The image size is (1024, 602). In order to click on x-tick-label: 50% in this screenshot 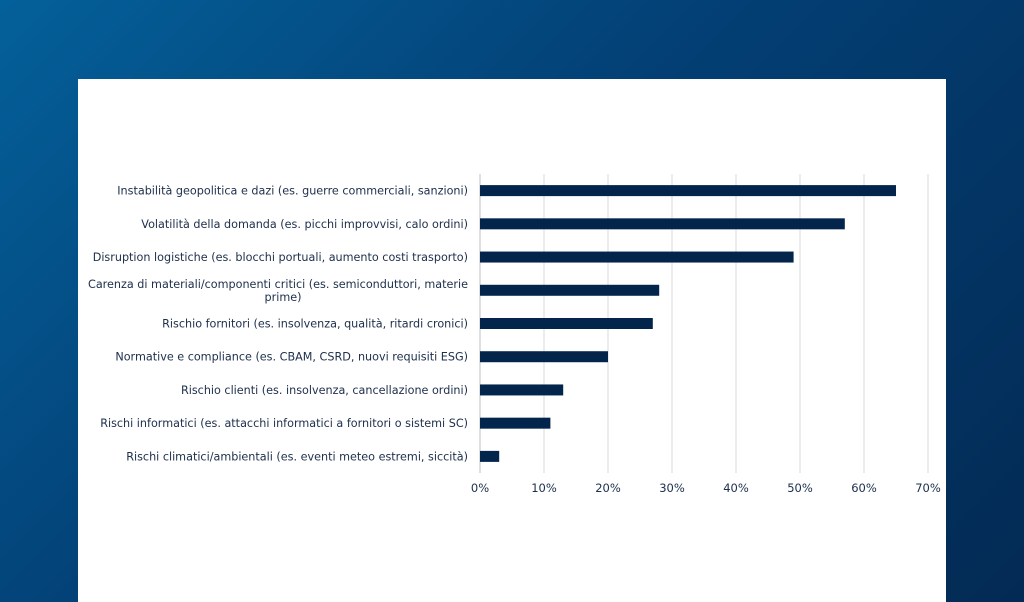, I will do `click(800, 488)`.